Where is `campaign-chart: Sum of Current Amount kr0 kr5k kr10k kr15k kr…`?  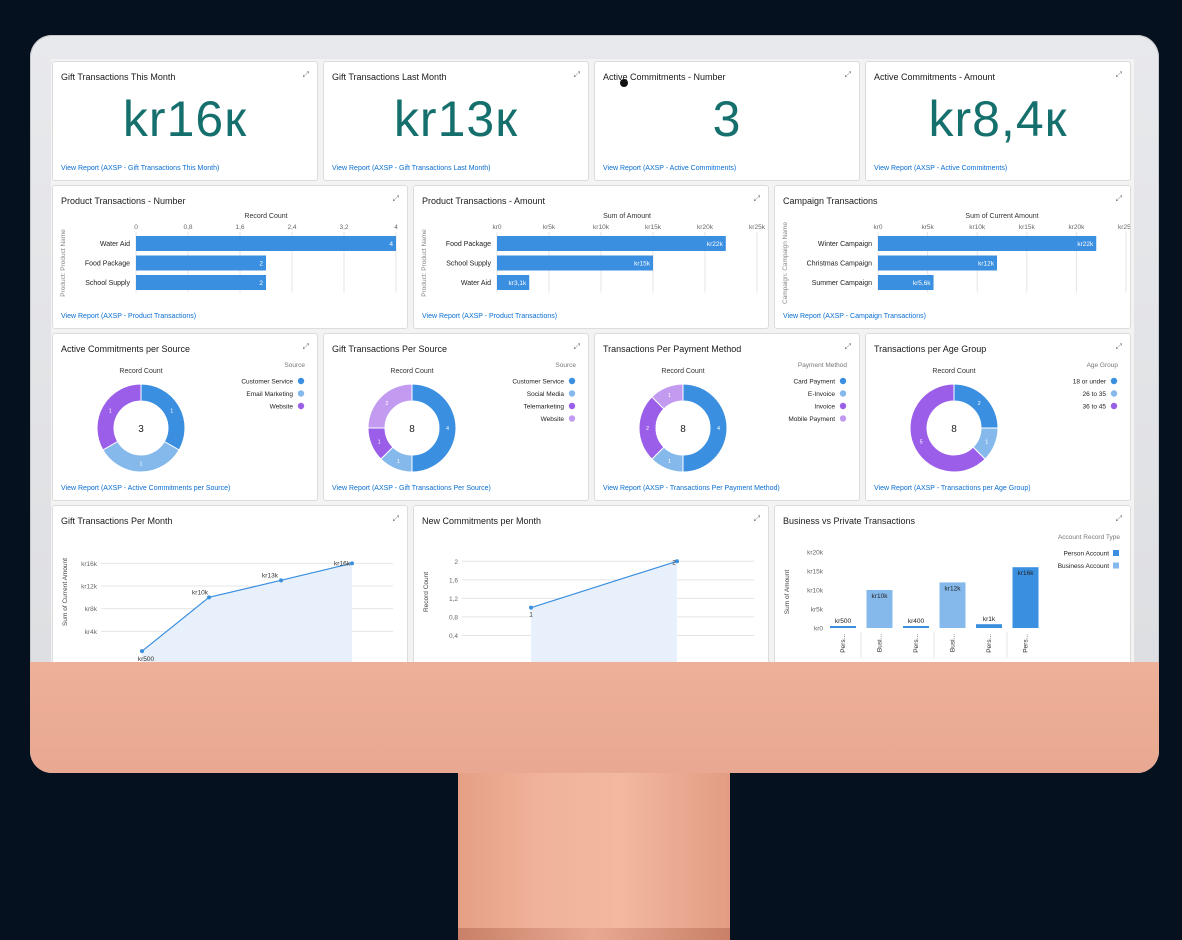 campaign-chart: Sum of Current Amount kr0 kr5k kr10k kr15k kr… is located at coordinates (956, 258).